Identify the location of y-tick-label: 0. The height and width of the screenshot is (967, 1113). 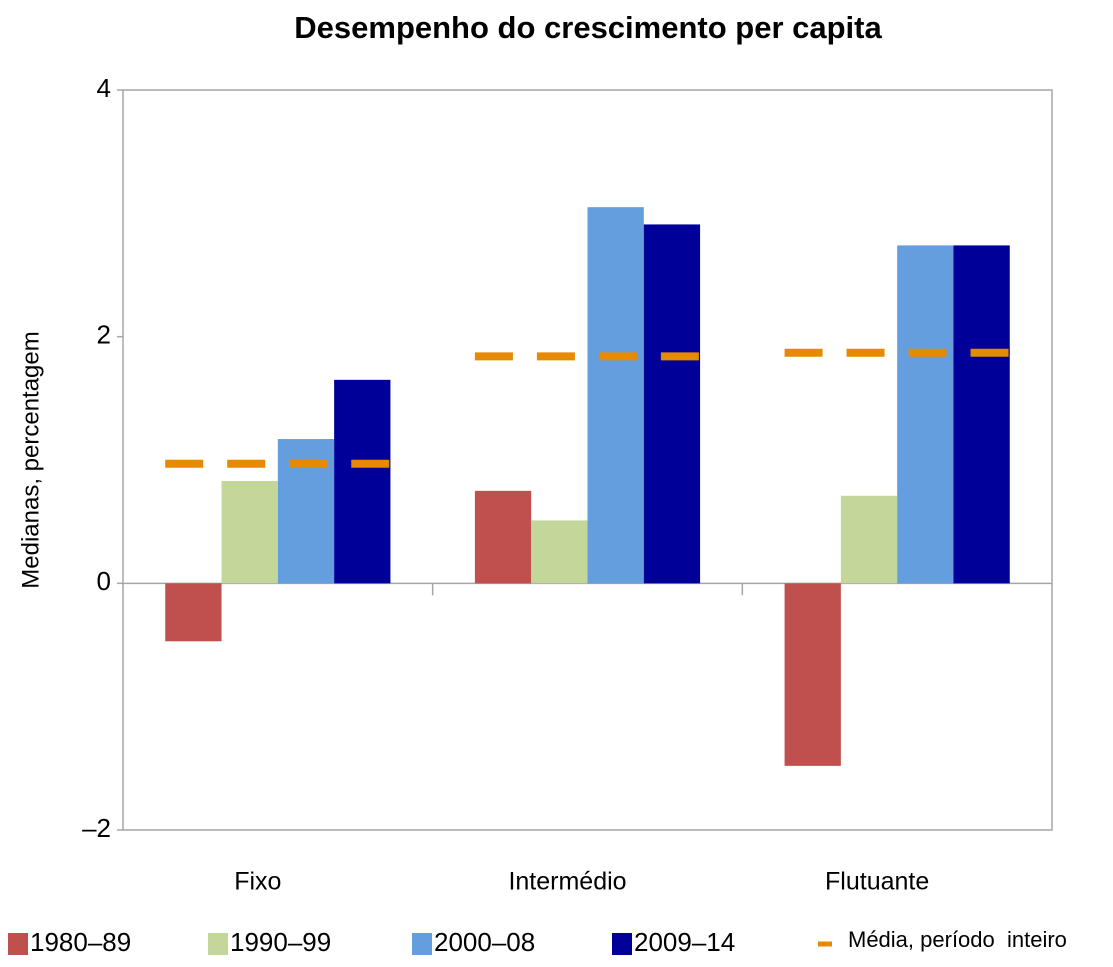
(104, 581).